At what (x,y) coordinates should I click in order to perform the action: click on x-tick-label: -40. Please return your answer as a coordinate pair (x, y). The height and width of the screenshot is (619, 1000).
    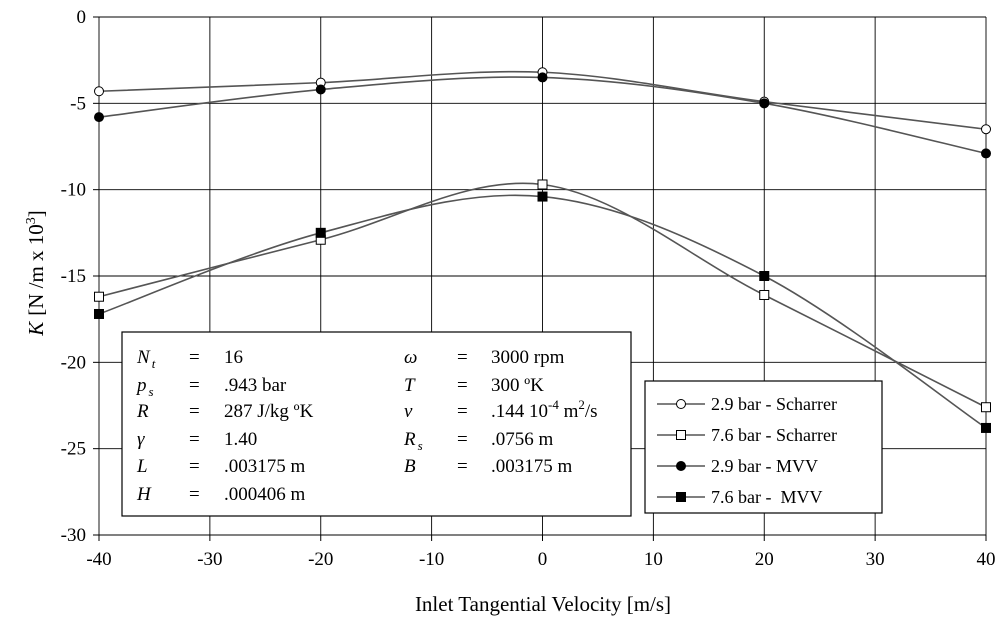
    Looking at the image, I should click on (98, 559).